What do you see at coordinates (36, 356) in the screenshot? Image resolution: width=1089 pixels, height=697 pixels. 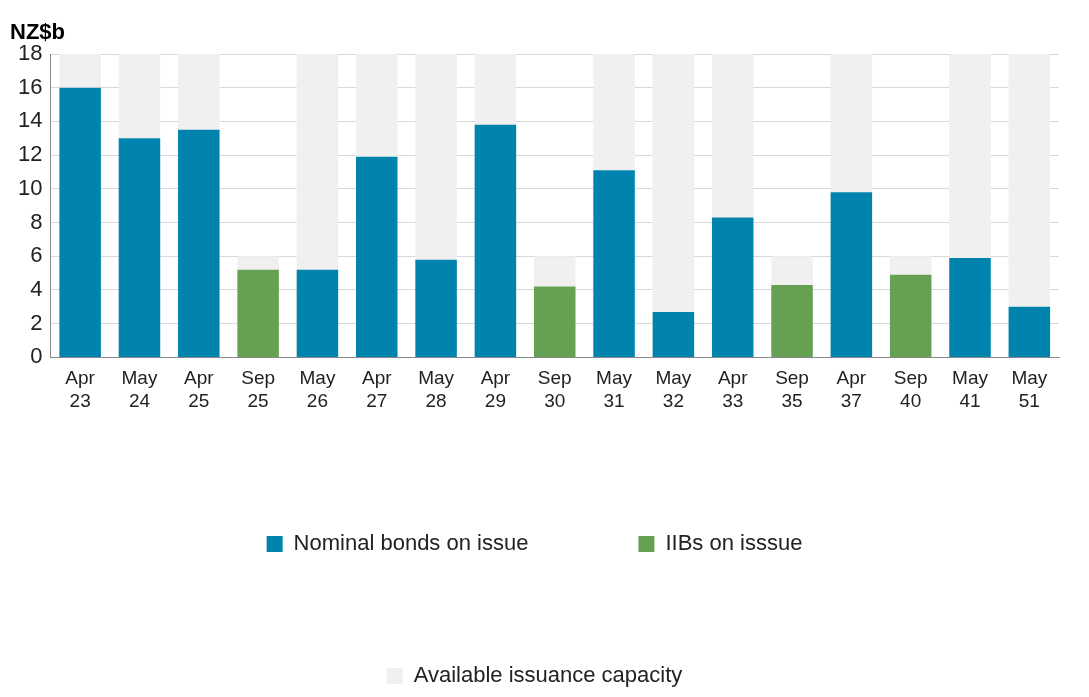 I see `y-tick-label: 0` at bounding box center [36, 356].